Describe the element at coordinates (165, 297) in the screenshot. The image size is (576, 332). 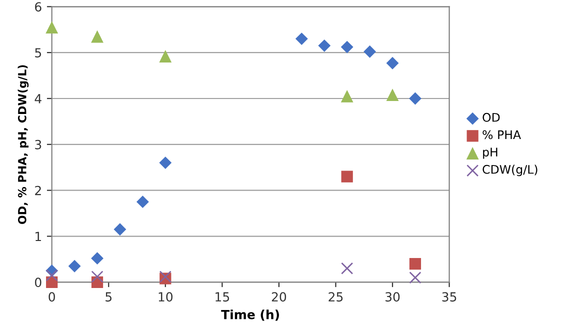
I see `x-tick-label: 10` at that location.